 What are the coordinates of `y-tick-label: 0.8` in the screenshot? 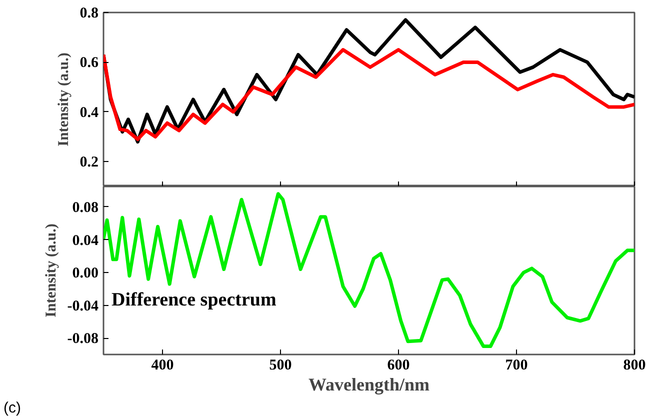 It's located at (89, 14).